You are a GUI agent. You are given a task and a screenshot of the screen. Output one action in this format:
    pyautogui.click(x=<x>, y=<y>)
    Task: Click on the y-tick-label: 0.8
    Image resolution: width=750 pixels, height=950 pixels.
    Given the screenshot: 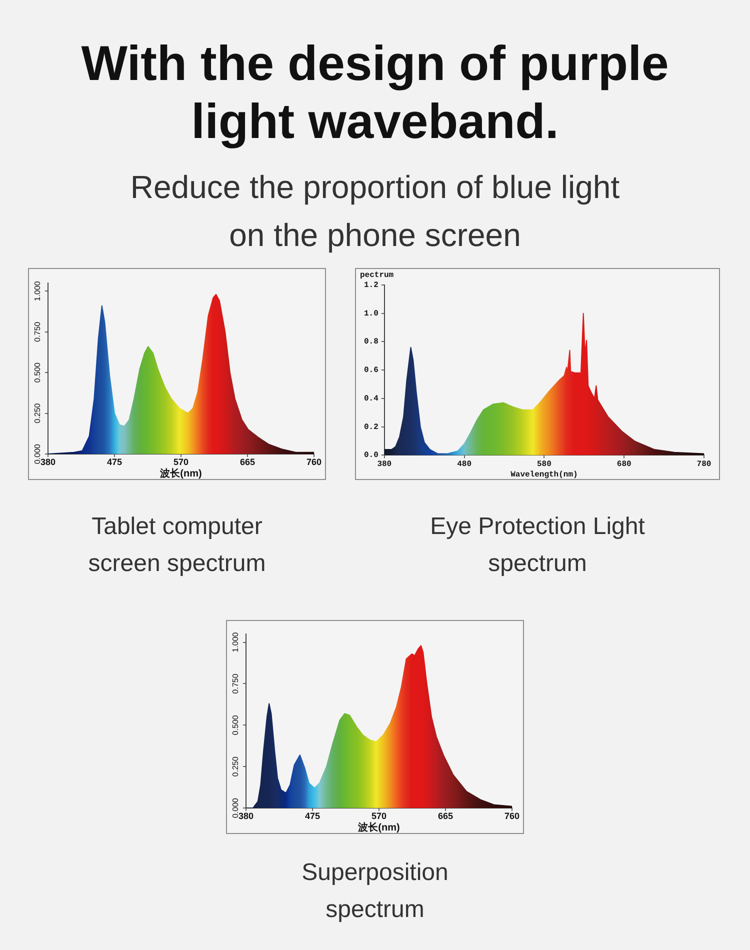 What is the action you would take?
    pyautogui.click(x=371, y=342)
    